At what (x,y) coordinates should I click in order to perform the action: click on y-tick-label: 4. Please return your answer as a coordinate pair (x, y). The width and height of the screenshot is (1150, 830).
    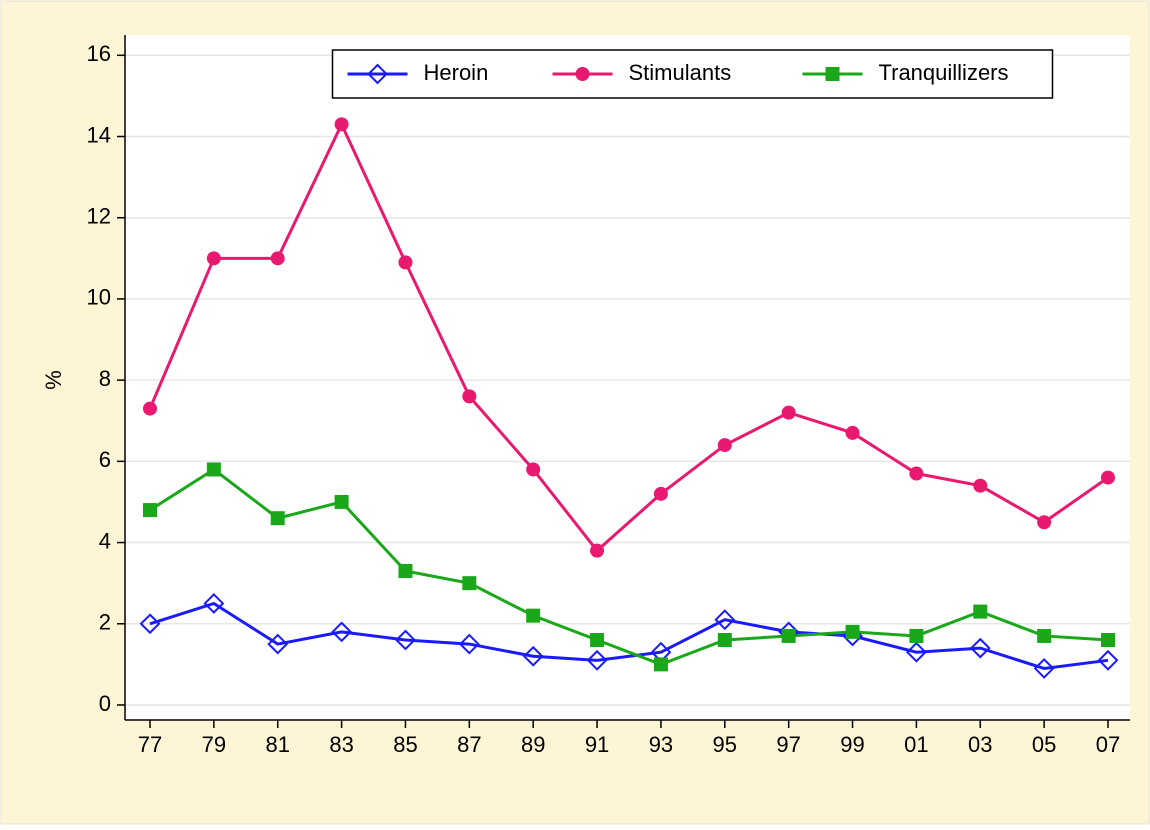
    Looking at the image, I should click on (105, 540).